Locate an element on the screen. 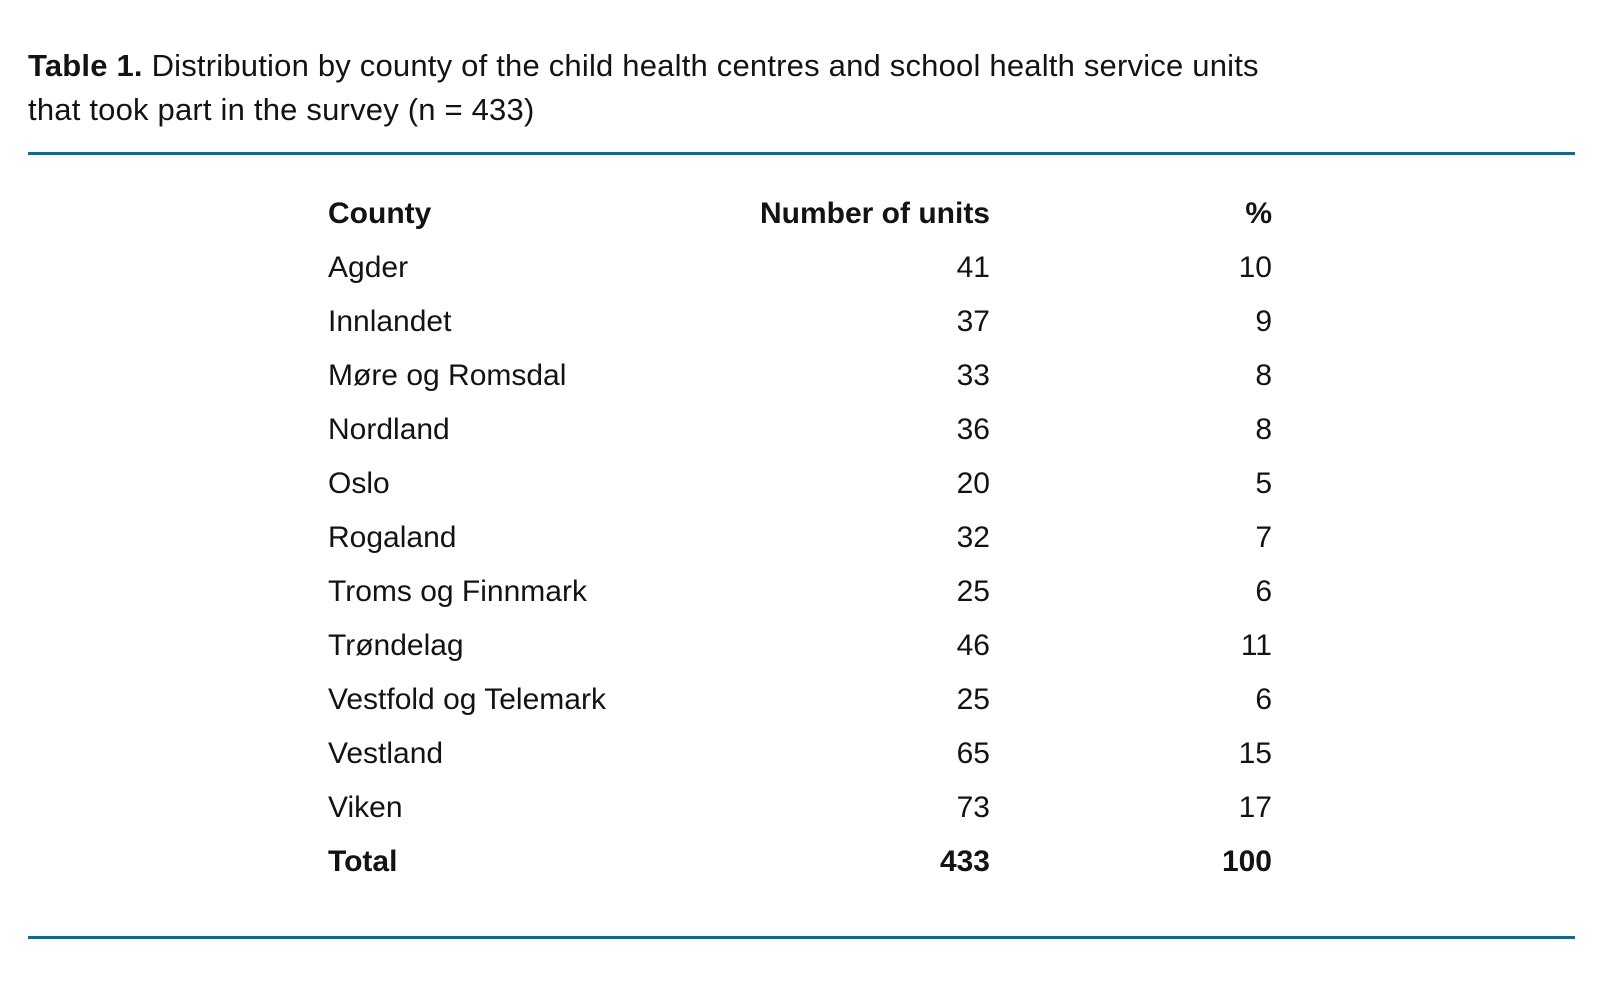 The width and height of the screenshot is (1600, 987). table-row: Nordland 36 8 is located at coordinates (800, 430).